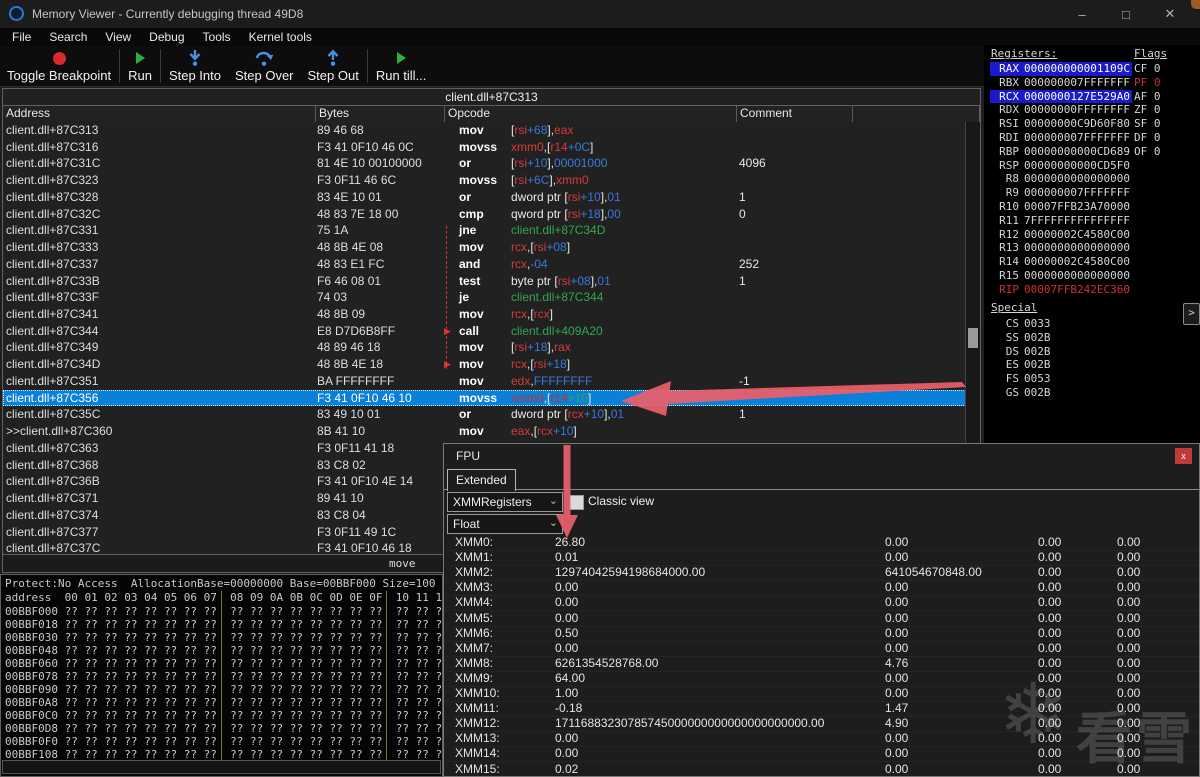 This screenshot has height=777, width=1200. I want to click on special-register-row: ES 002B, so click(1021, 365).